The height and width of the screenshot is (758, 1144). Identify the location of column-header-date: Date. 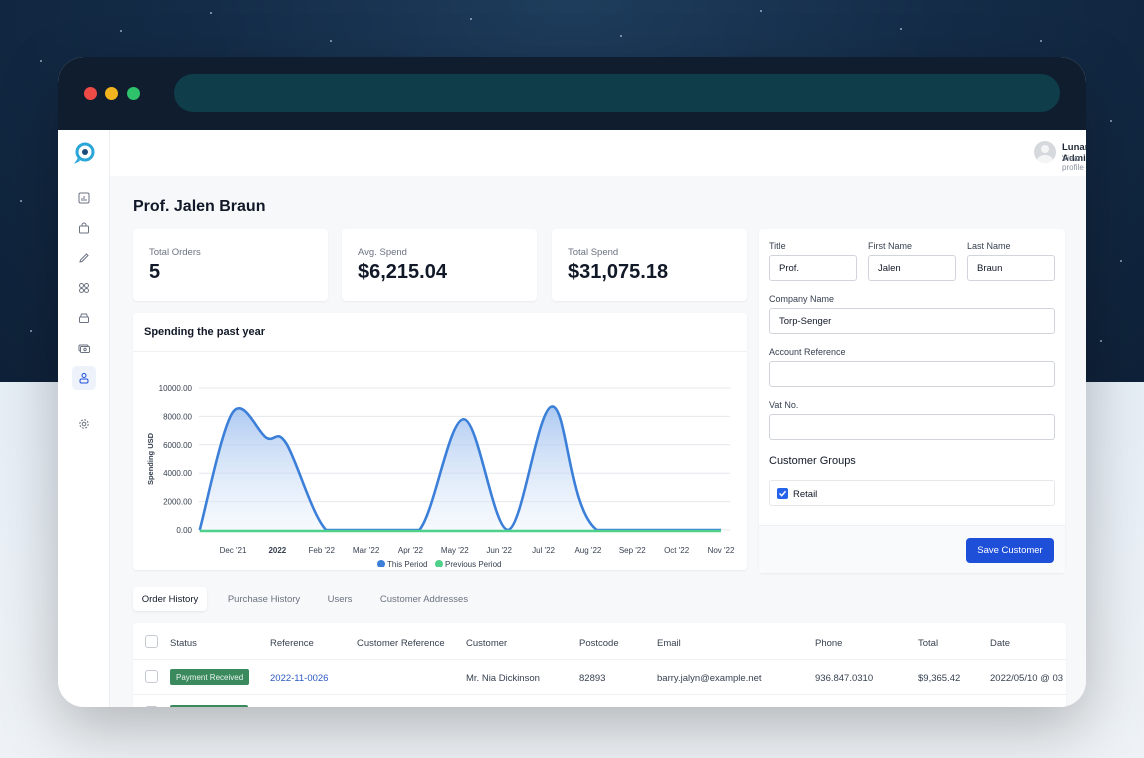
(1000, 643).